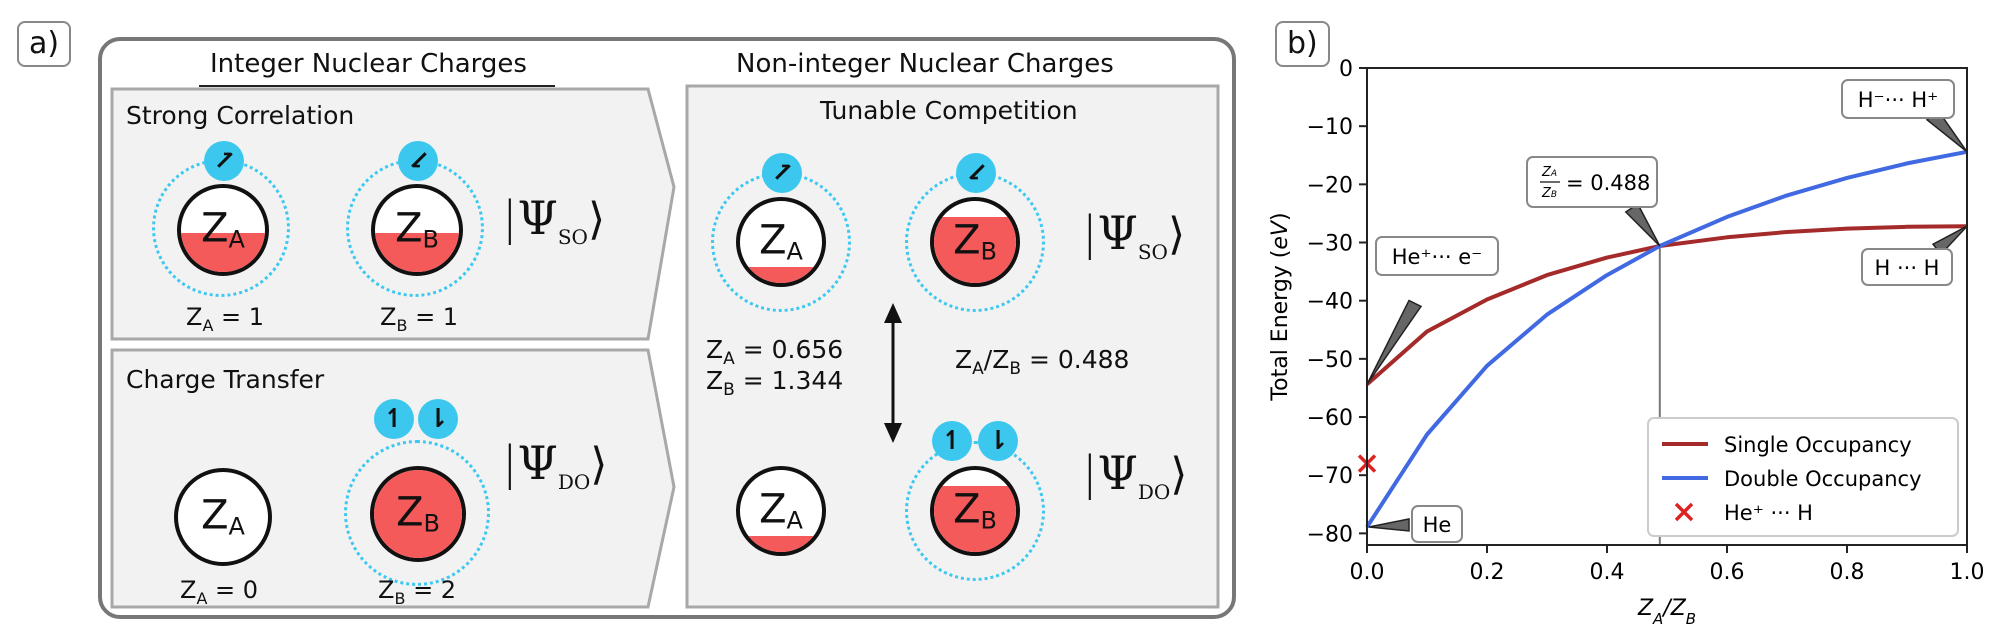  I want to click on za-label-strong: ZA = 1, so click(225, 319).